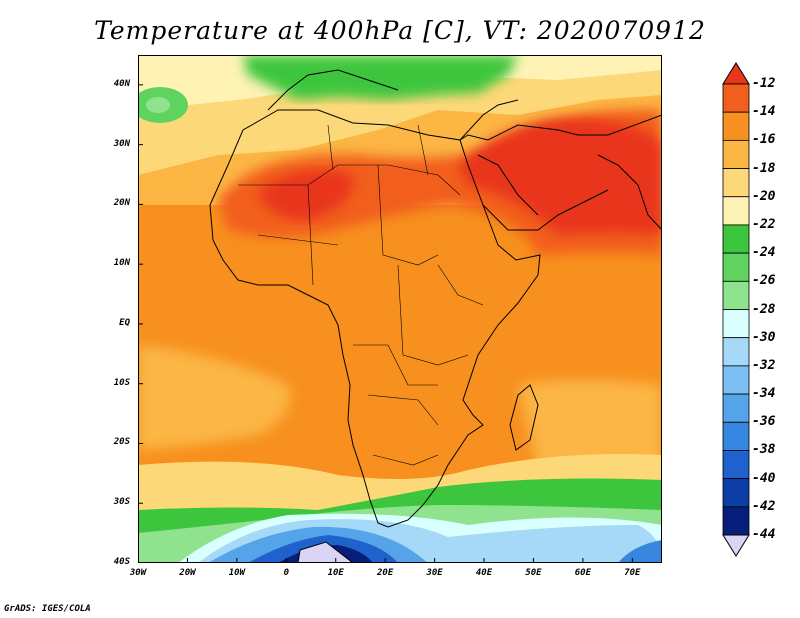  What do you see at coordinates (121, 263) in the screenshot?
I see `lat-tick-label: 10N` at bounding box center [121, 263].